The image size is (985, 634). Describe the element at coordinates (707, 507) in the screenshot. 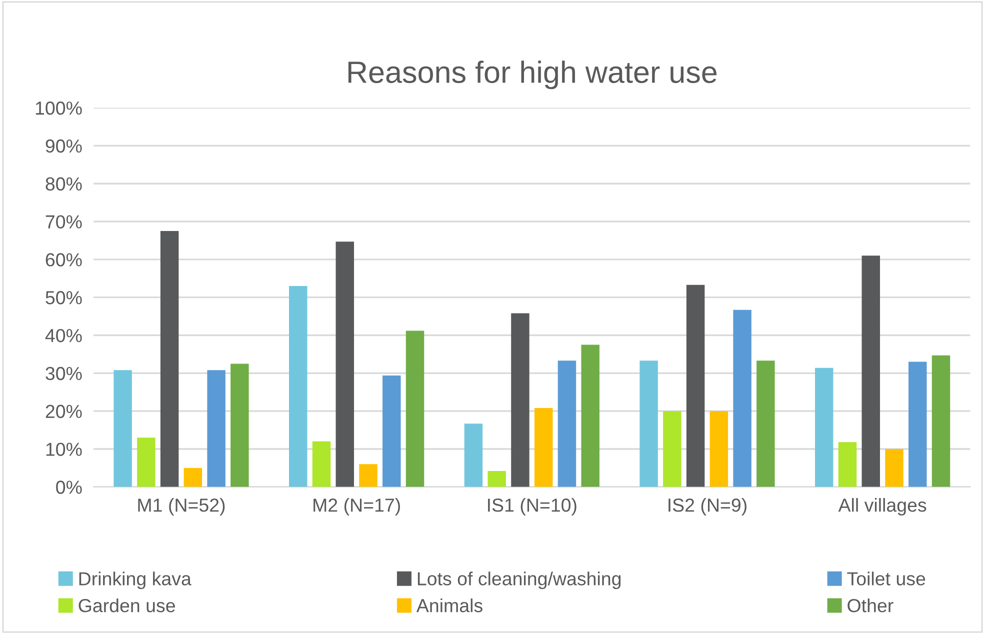

I see `x-tick-label: IS2 (N=9)` at that location.